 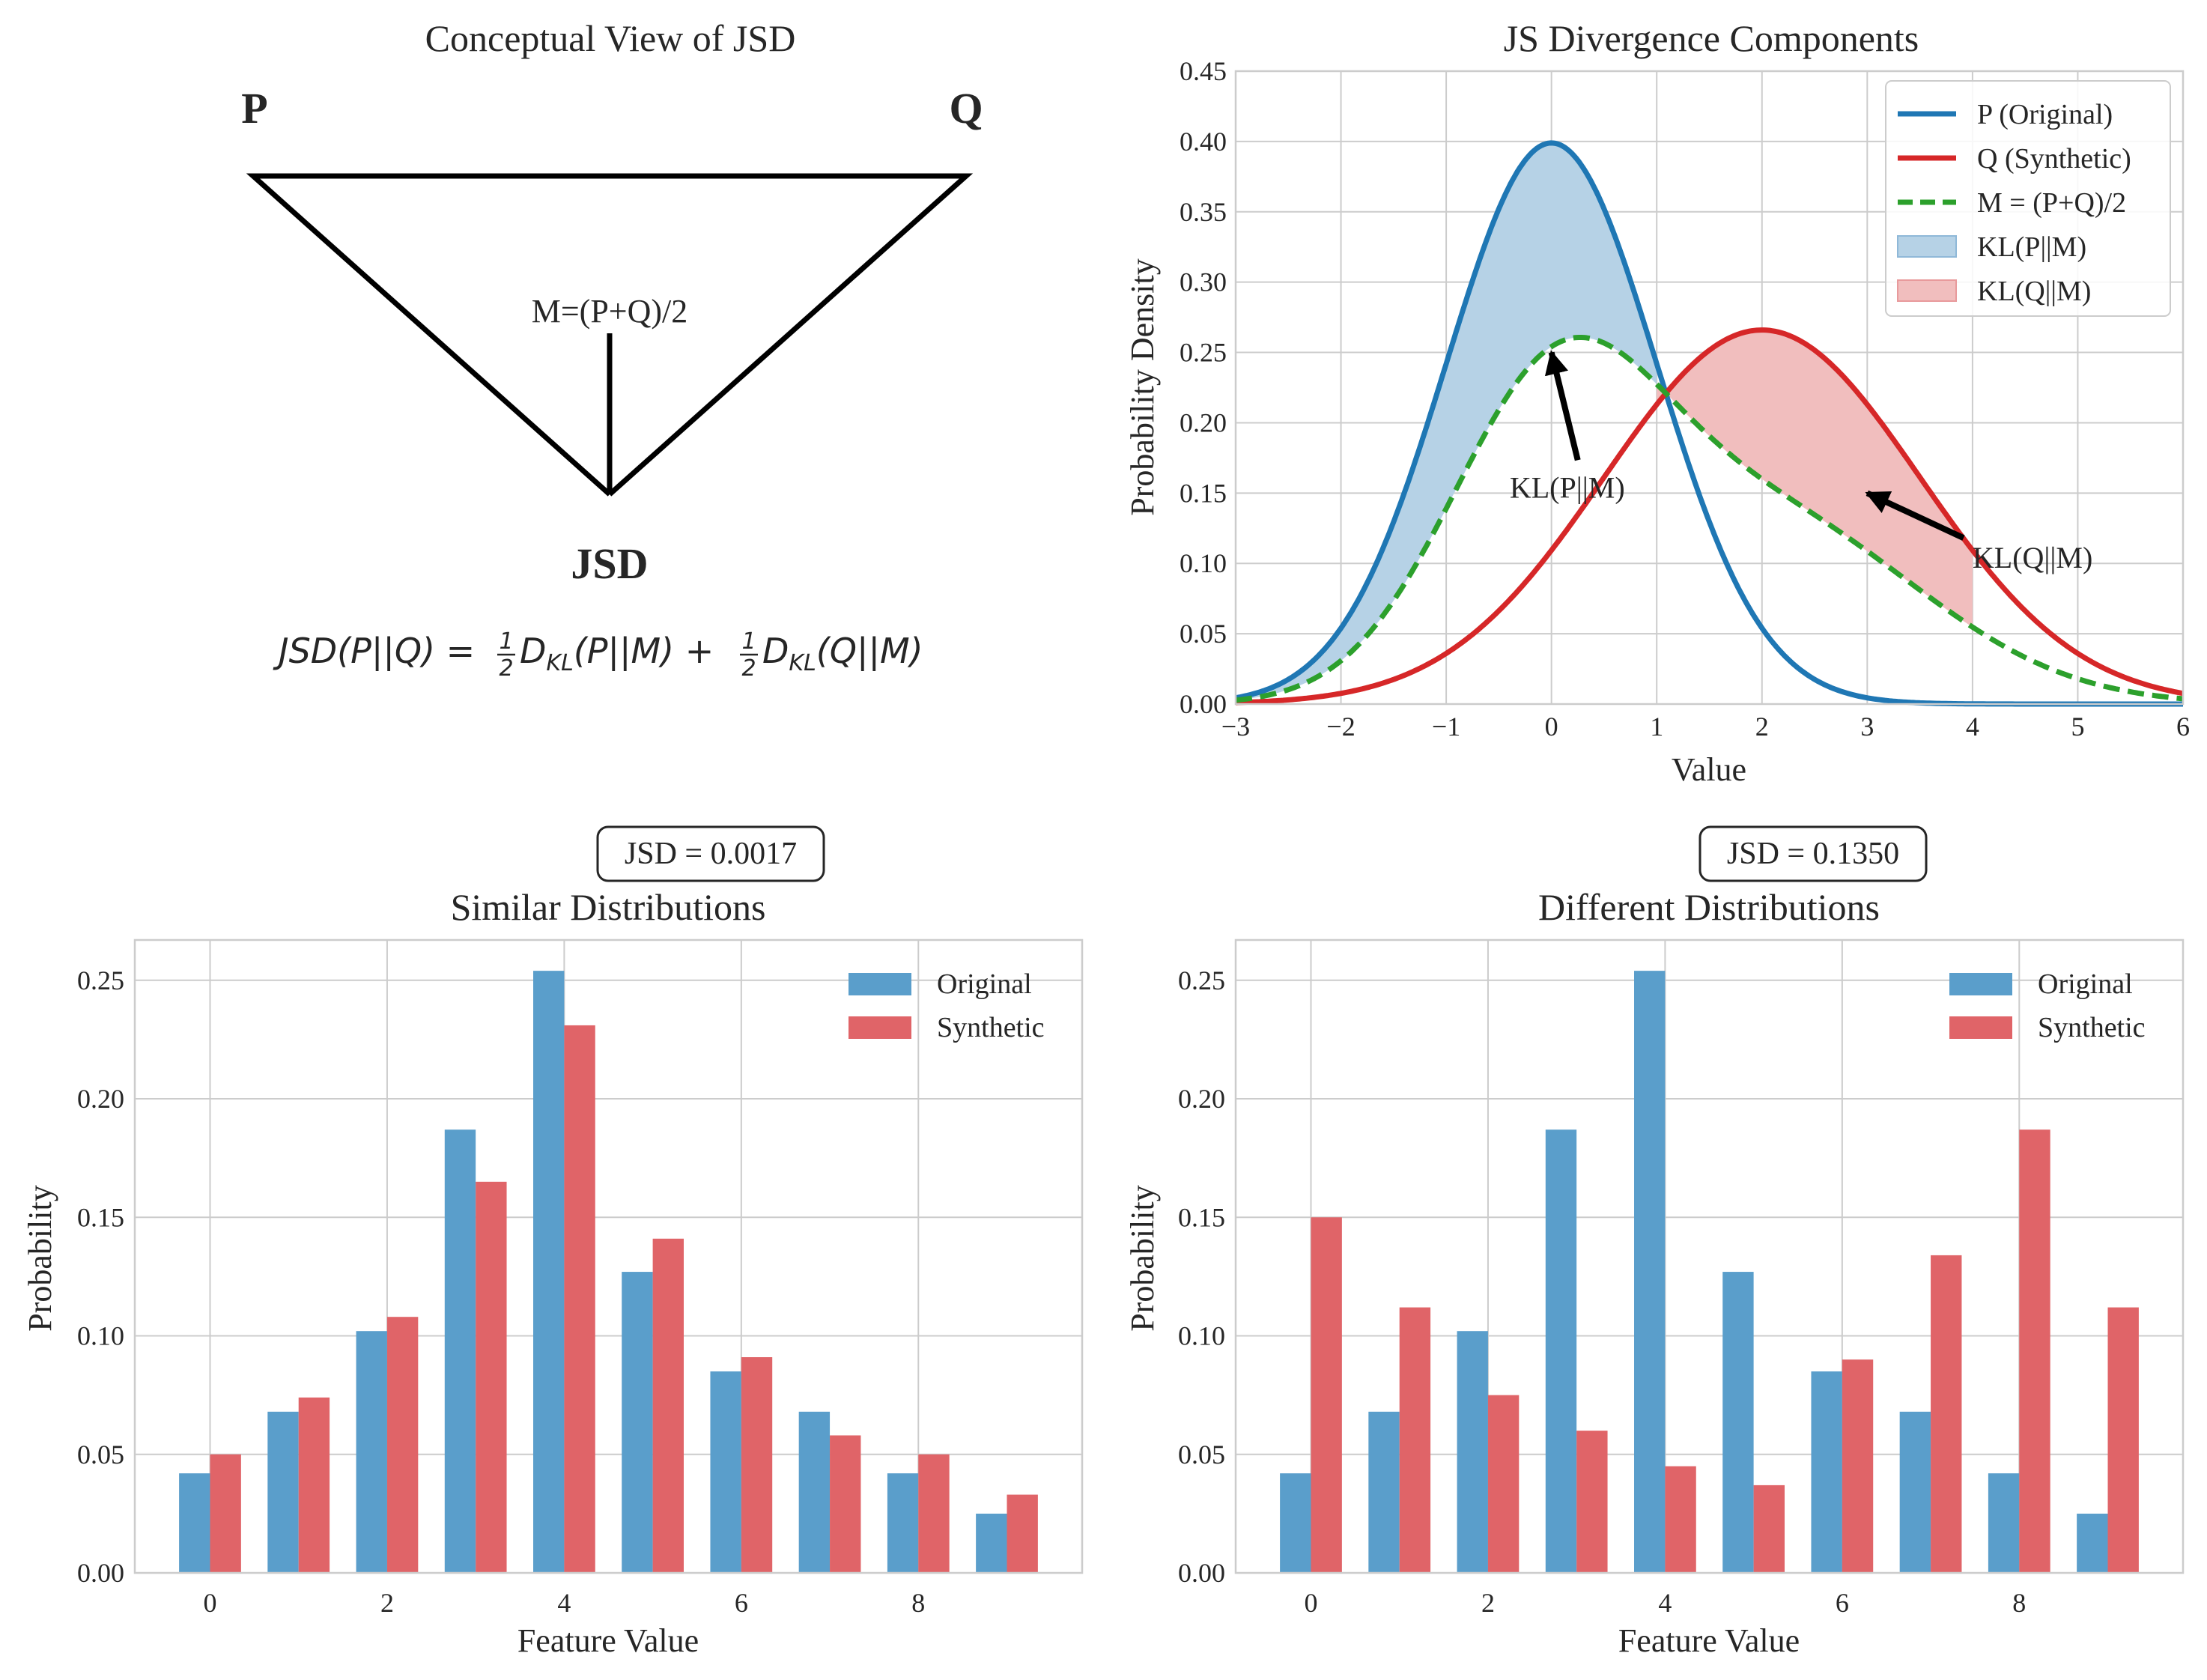 I want to click on kl-q-m-fill, so click(x=1815, y=479).